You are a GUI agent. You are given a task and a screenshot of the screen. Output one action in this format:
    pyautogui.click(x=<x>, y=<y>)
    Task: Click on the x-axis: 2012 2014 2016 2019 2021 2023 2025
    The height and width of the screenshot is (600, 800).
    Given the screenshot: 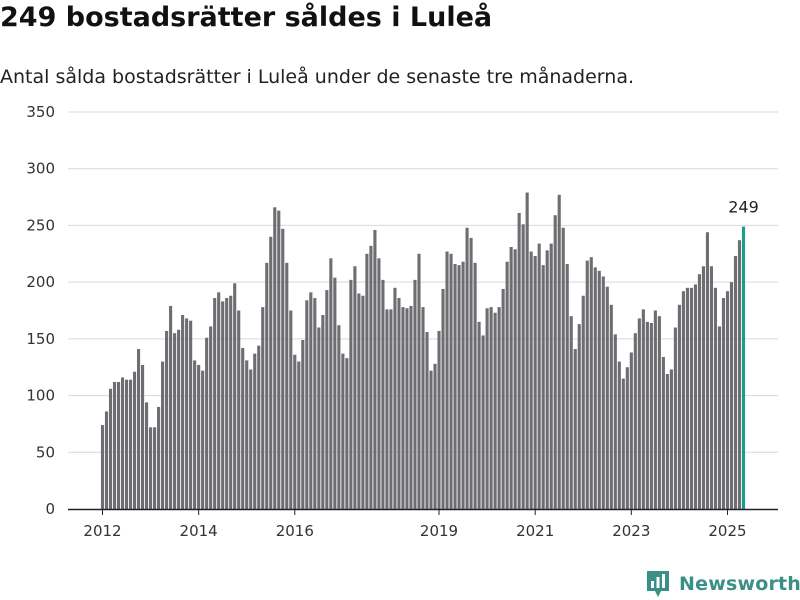 What is the action you would take?
    pyautogui.click(x=423, y=524)
    